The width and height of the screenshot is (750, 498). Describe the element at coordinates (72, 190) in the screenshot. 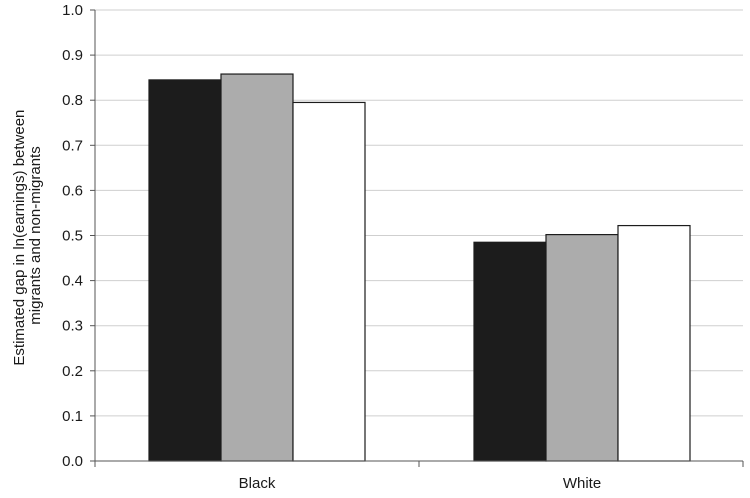

I see `y-tick-label: 0.6` at that location.